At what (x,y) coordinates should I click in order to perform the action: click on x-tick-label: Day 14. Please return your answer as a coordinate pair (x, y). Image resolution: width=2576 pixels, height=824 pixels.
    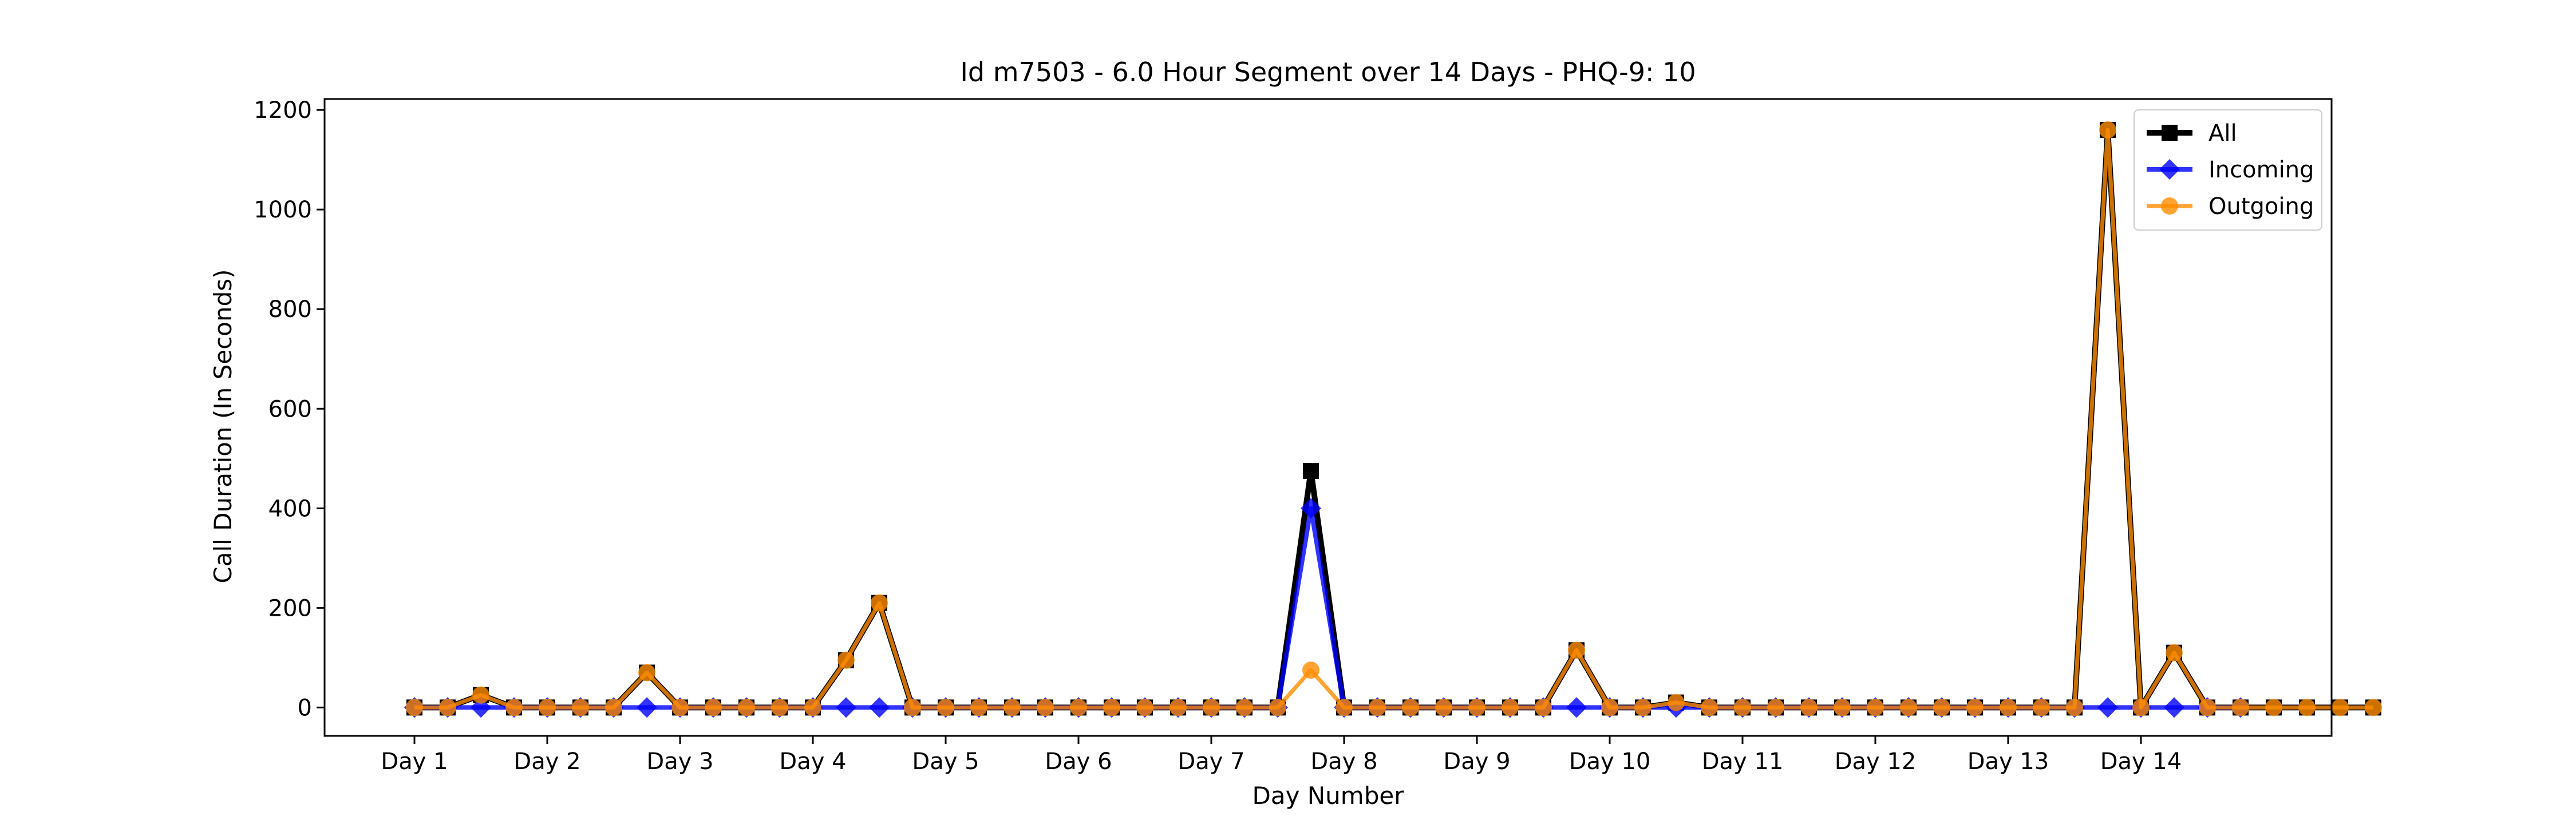
    Looking at the image, I should click on (2141, 761).